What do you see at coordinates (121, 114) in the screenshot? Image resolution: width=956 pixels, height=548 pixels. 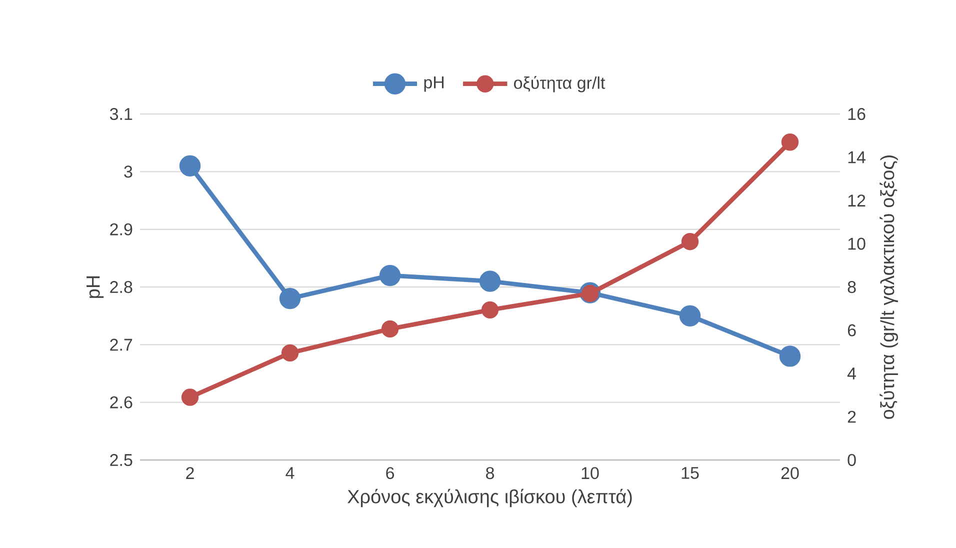 I see `y-tick-label: 3.1` at bounding box center [121, 114].